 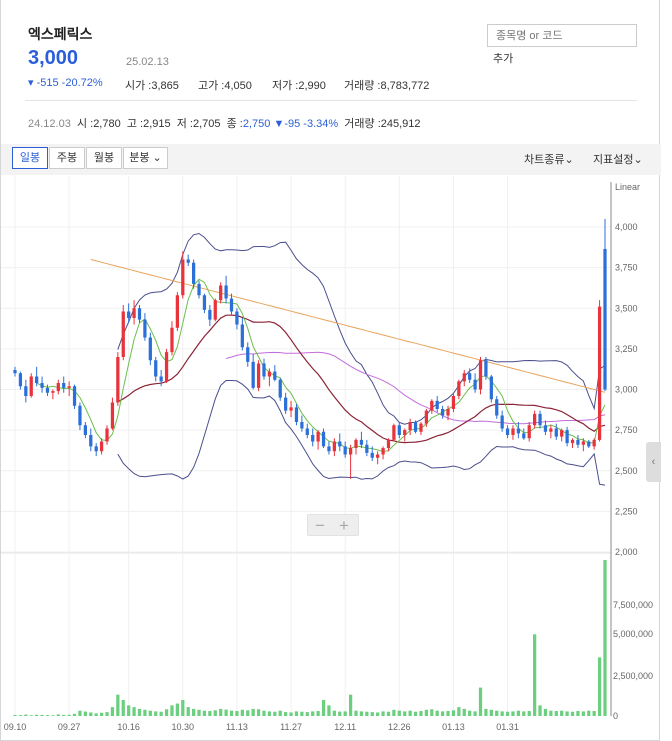 What do you see at coordinates (544, 160) in the screenshot?
I see `chart-type-label: 차트종류` at bounding box center [544, 160].